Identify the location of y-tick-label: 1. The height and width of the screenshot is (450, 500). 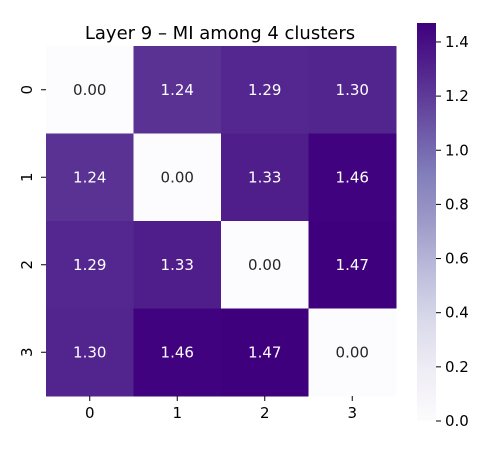
(27, 177).